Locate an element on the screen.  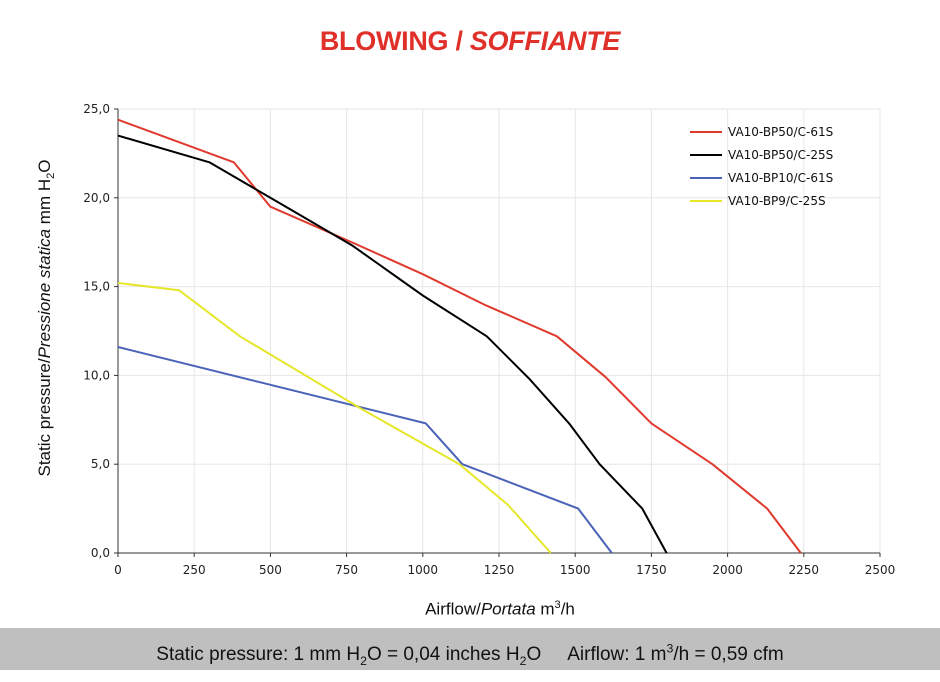
y-tick-label: 20,0 is located at coordinates (96, 198).